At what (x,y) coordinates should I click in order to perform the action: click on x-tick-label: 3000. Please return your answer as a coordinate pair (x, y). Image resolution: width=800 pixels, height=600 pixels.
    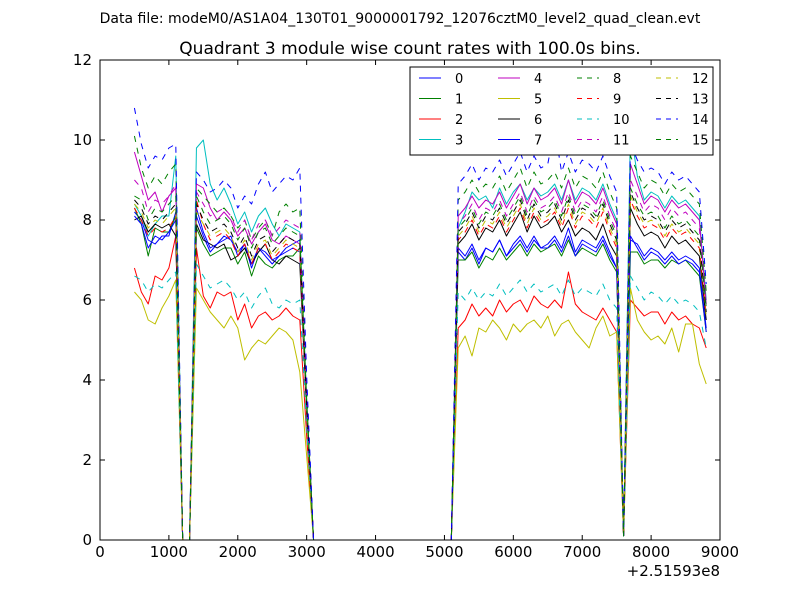
    Looking at the image, I should click on (307, 552).